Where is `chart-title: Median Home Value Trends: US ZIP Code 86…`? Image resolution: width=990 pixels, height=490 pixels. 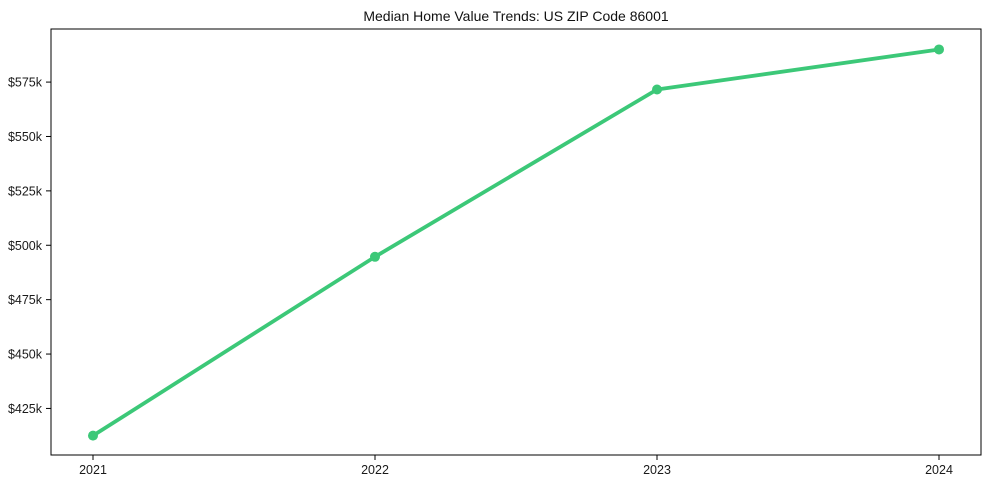 chart-title: Median Home Value Trends: US ZIP Code 86… is located at coordinates (516, 16).